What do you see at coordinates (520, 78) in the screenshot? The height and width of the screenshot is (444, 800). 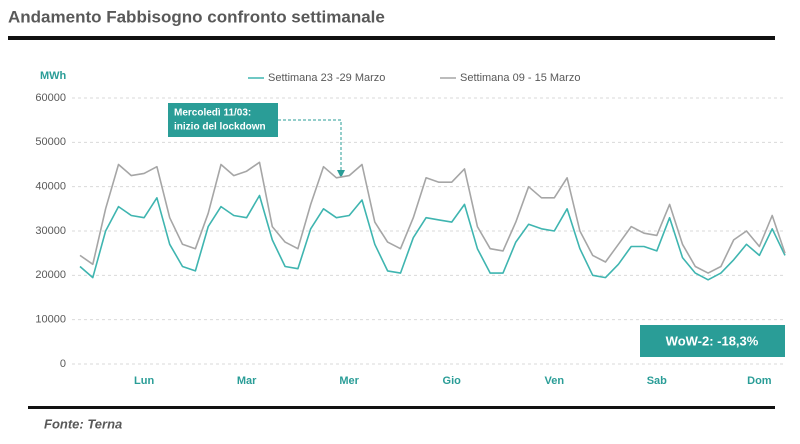 I see `legend-label: Settimana 09 - 15 Marzo` at bounding box center [520, 78].